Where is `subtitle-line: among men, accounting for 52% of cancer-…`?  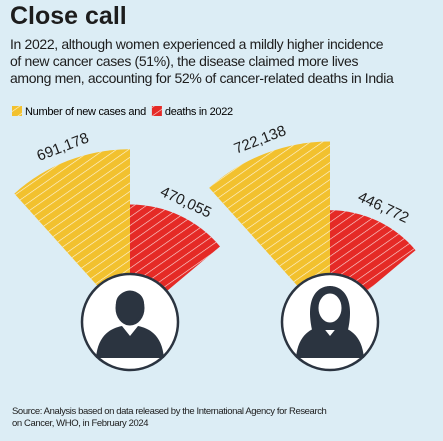 subtitle-line: among men, accounting for 52% of cancer-… is located at coordinates (202, 78).